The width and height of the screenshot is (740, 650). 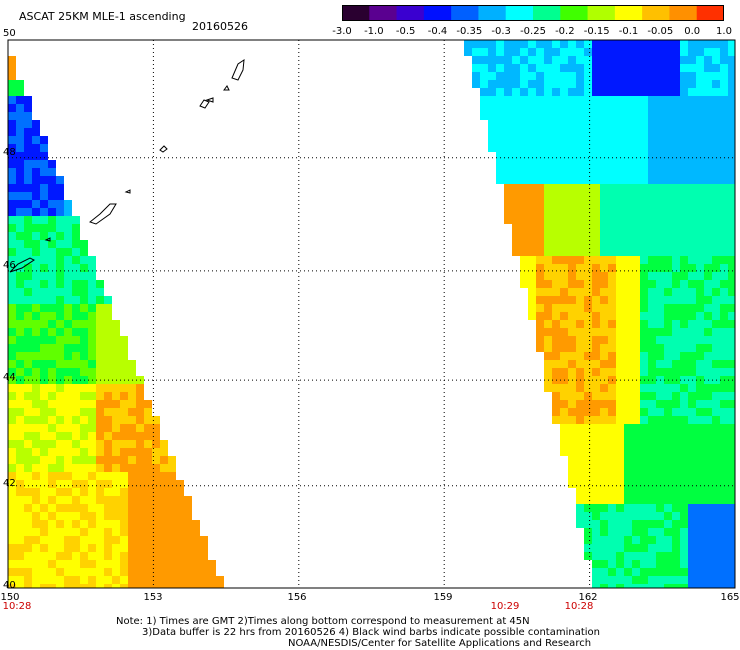 I want to click on colorbar-segment, so click(x=492, y=13).